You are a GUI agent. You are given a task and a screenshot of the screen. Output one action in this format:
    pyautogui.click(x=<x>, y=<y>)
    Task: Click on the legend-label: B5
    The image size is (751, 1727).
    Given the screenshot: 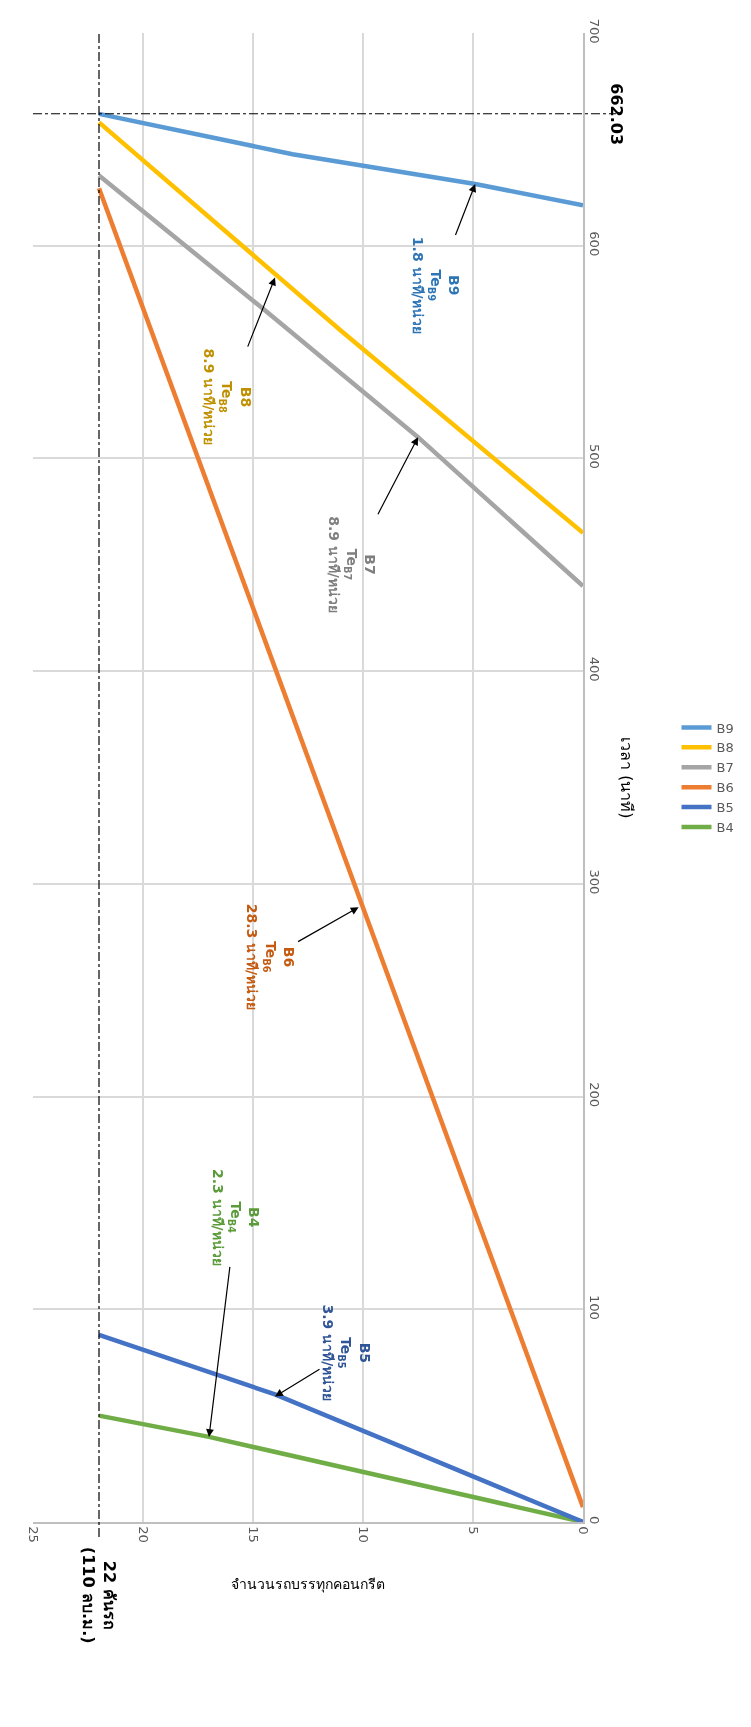 What is the action you would take?
    pyautogui.click(x=725, y=808)
    